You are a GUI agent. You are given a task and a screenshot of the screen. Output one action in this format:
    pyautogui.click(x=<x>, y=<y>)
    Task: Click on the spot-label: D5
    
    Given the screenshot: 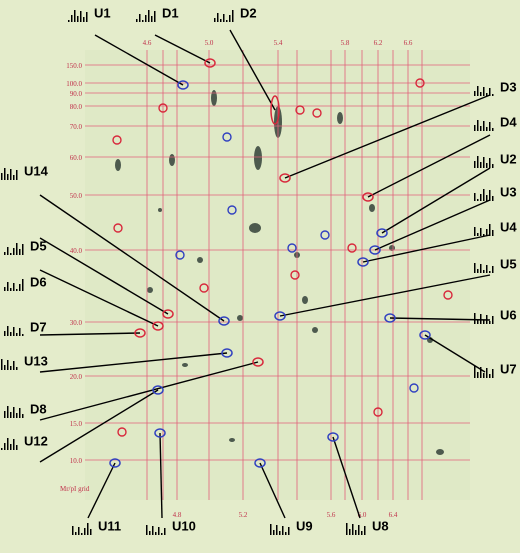 What is the action you would take?
    pyautogui.click(x=38, y=245)
    